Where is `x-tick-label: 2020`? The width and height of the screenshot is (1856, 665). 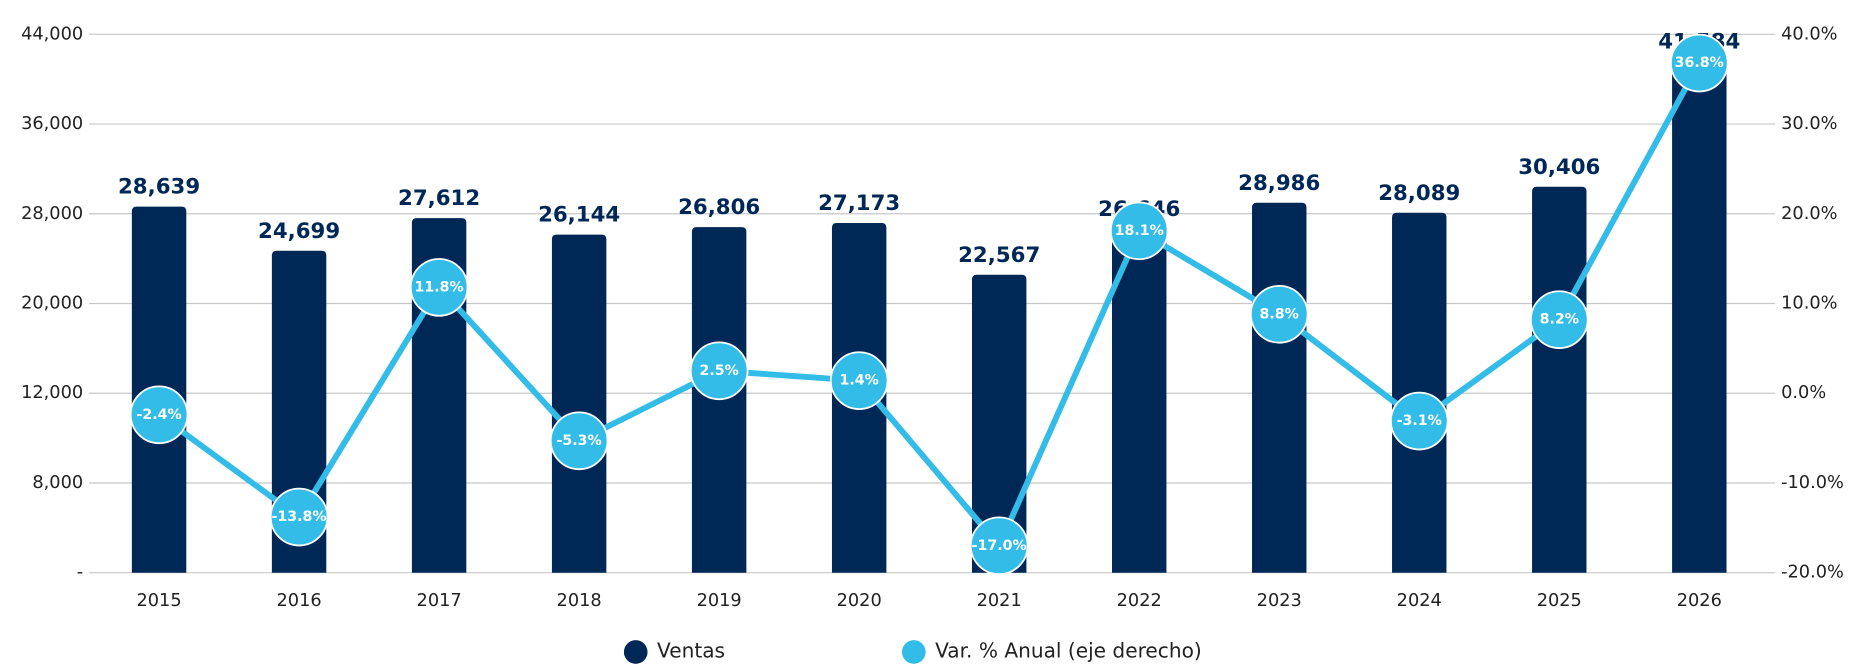
x-tick-label: 2020 is located at coordinates (859, 601).